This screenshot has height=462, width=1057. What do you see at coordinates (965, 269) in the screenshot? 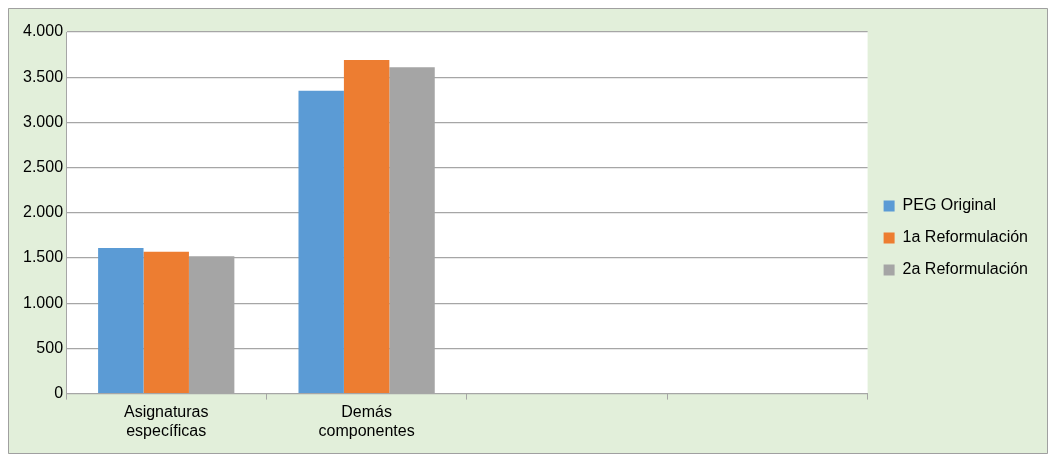
I see `legend-label: 2a Reformulación` at bounding box center [965, 269].